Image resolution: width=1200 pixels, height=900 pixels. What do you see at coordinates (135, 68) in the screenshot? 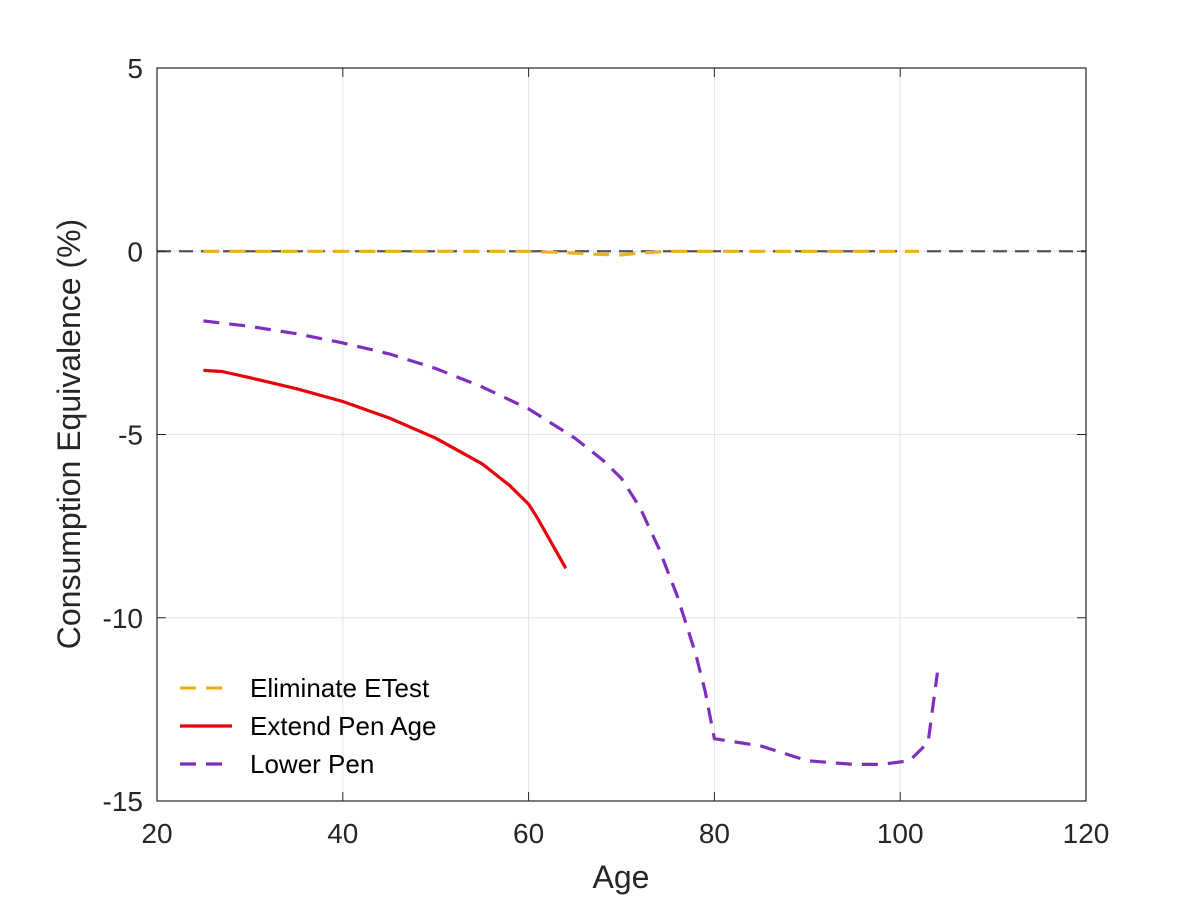
I see `y-tick-label: 5` at bounding box center [135, 68].